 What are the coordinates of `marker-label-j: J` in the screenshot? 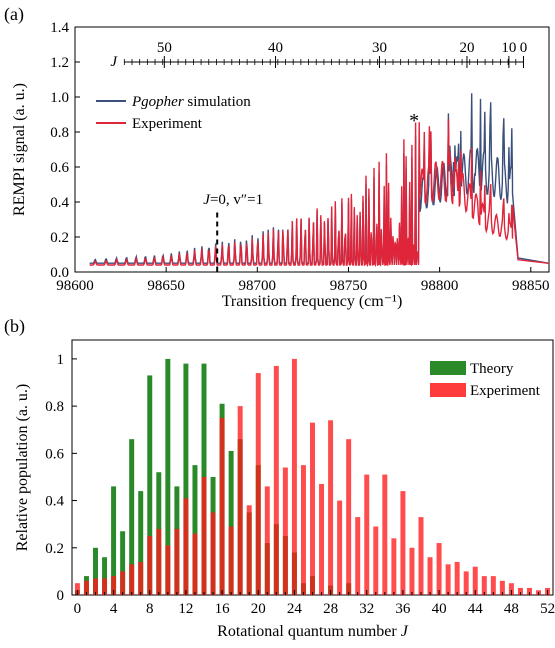 It's located at (207, 200).